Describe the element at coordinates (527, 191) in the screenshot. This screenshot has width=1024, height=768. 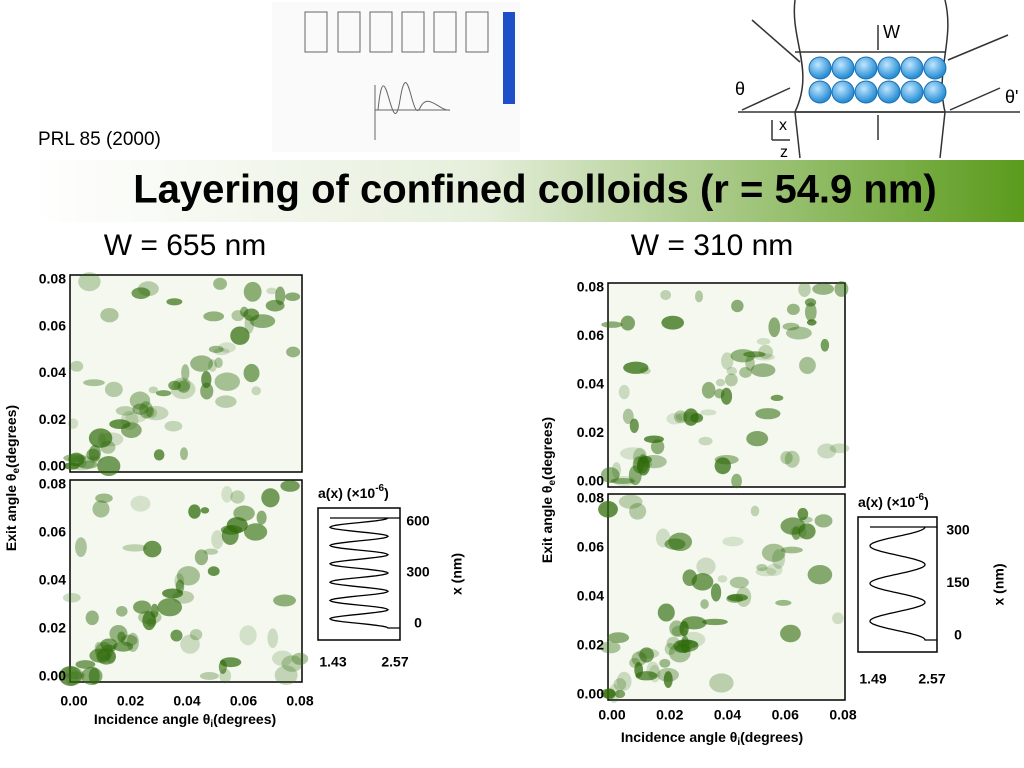
I see `title-band` at that location.